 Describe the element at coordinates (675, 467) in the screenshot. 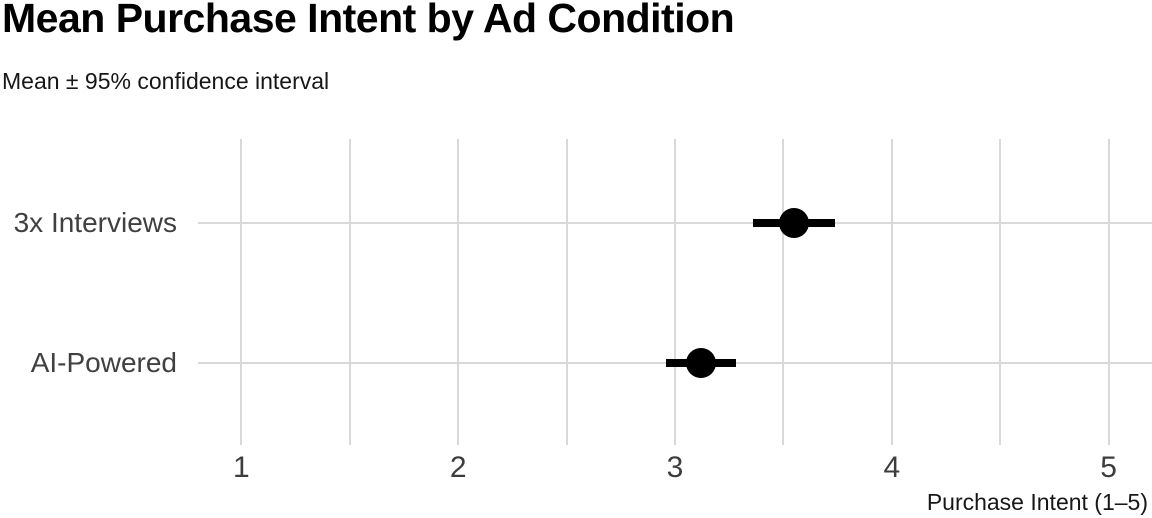

I see `x-tick-label: 3` at that location.